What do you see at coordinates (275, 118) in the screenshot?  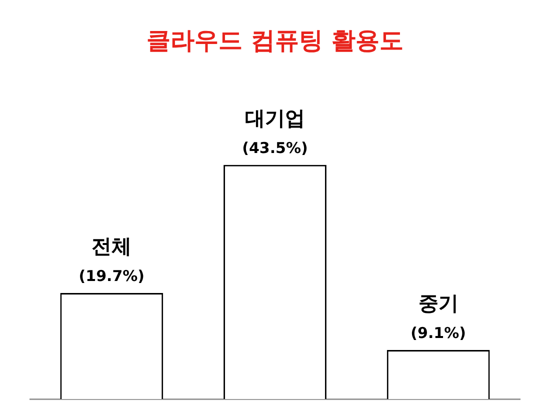 I see `x-tick-label: 대기업` at bounding box center [275, 118].